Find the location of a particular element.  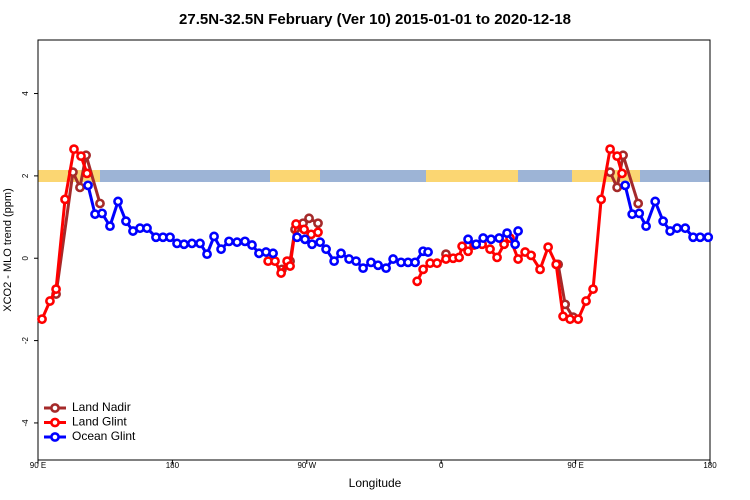

map-strip is located at coordinates (374, 176).